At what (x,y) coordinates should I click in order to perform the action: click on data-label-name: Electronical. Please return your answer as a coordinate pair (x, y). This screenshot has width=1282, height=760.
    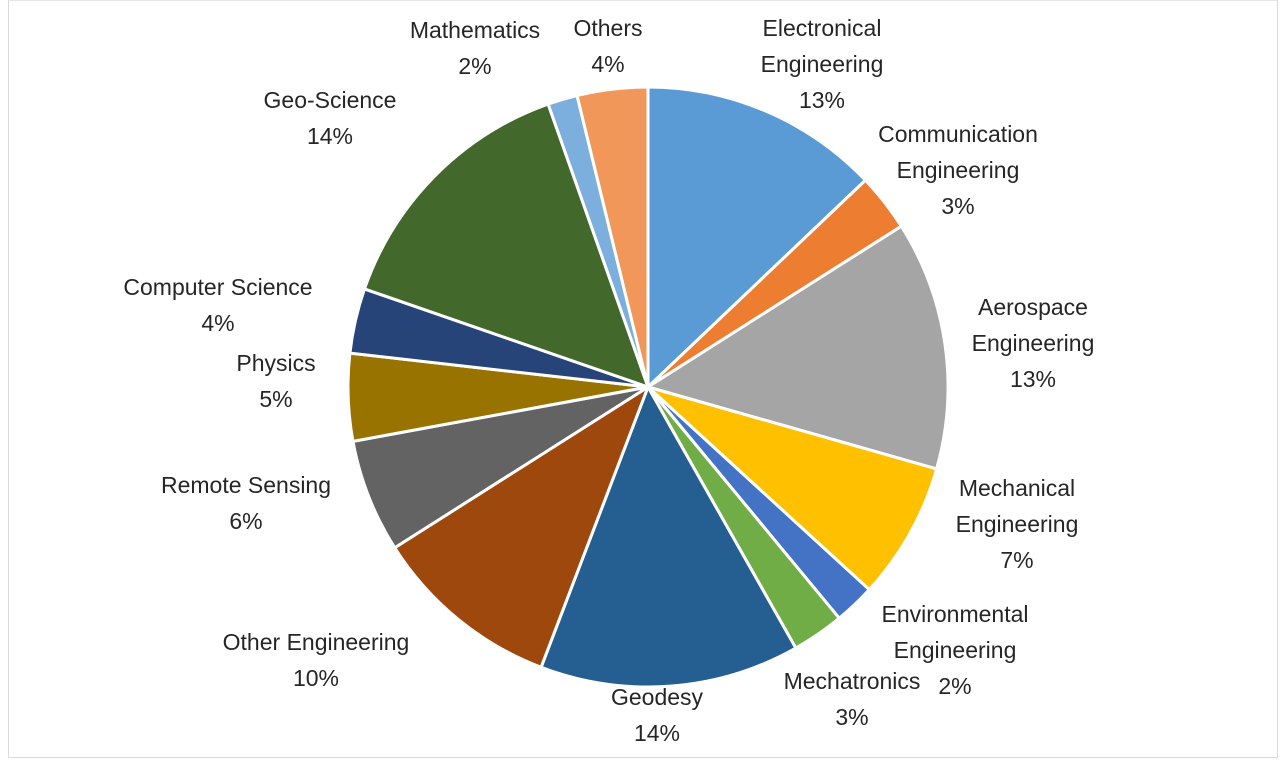
    Looking at the image, I should click on (822, 28).